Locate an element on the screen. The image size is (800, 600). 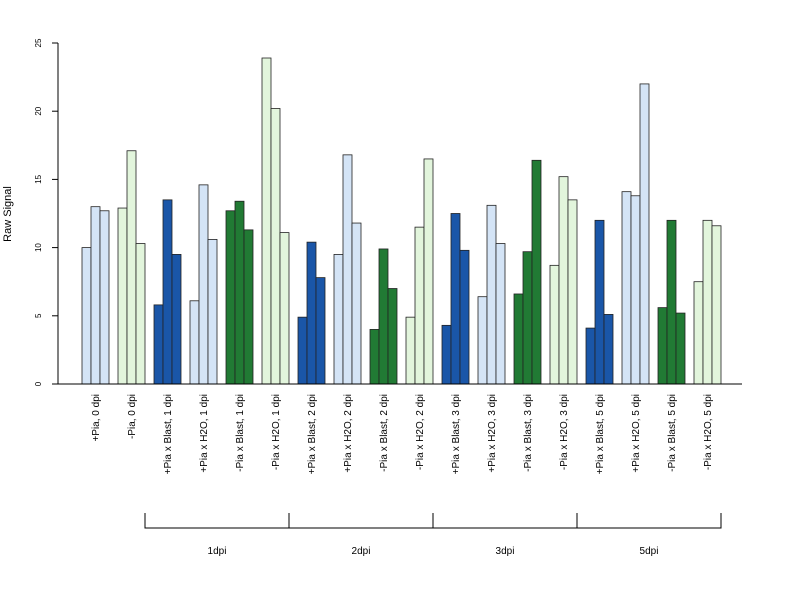
y-tick-label: 15 is located at coordinates (38, 178).